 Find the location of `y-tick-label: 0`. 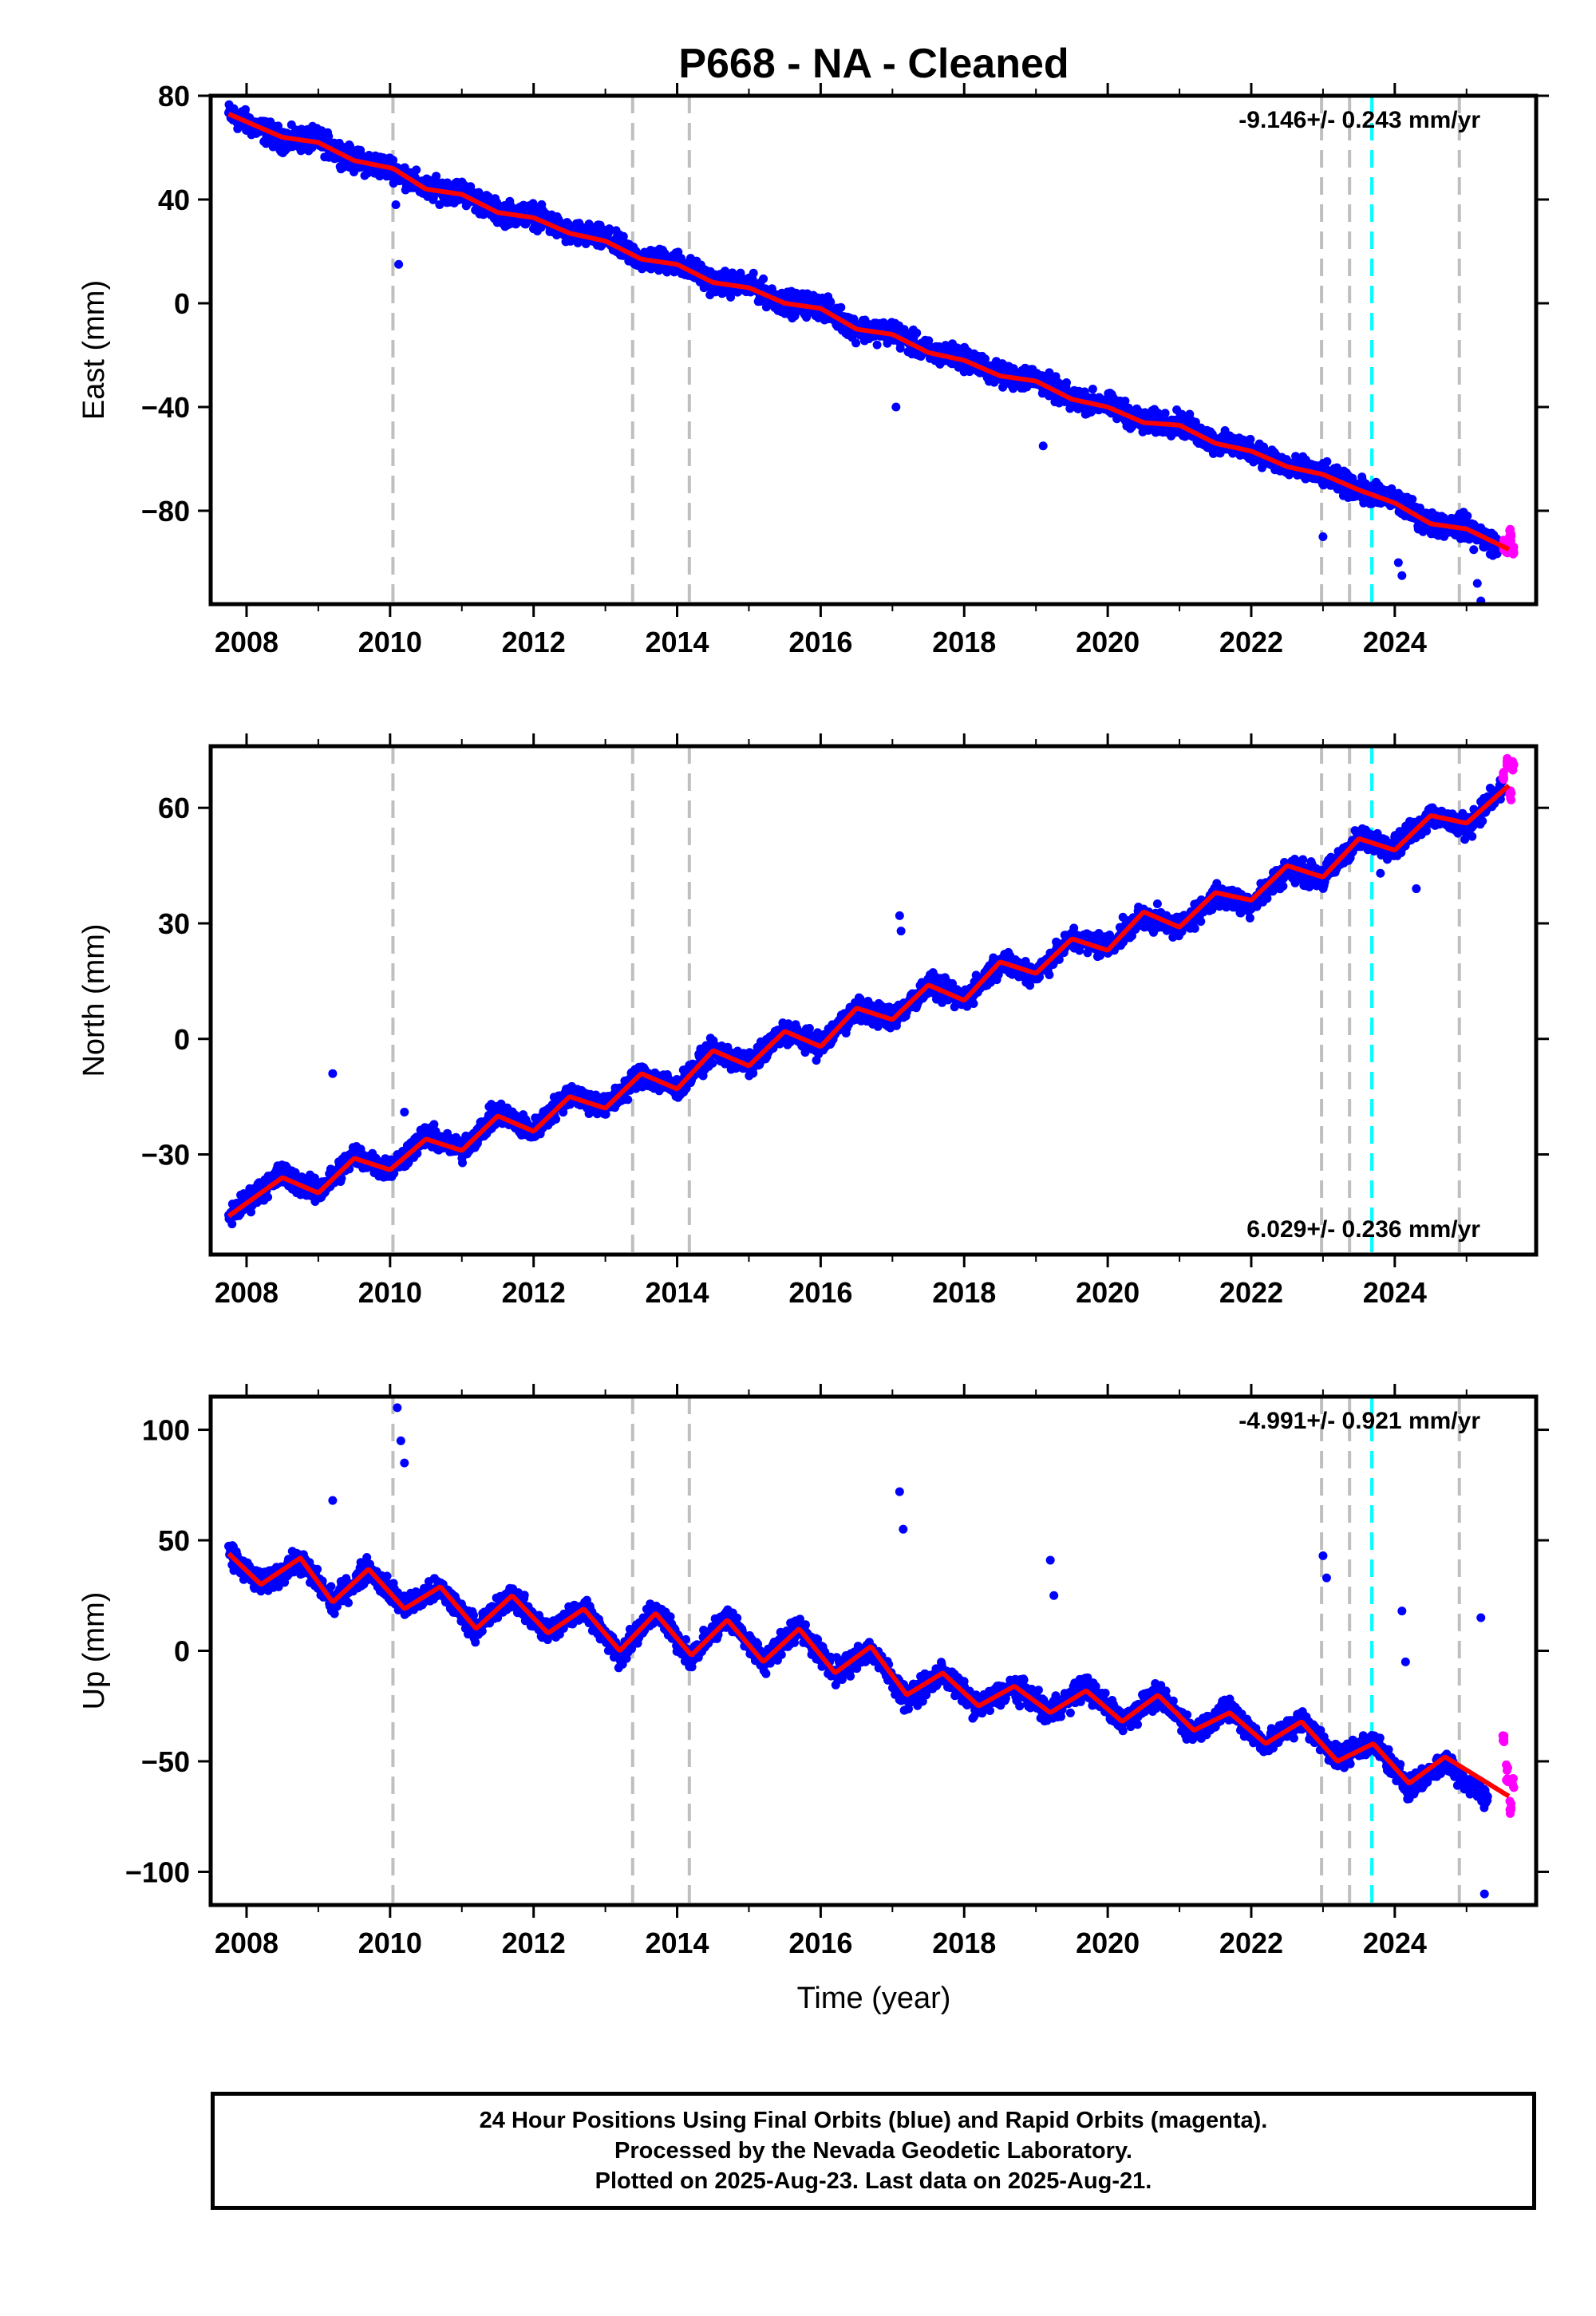

y-tick-label: 0 is located at coordinates (182, 303).